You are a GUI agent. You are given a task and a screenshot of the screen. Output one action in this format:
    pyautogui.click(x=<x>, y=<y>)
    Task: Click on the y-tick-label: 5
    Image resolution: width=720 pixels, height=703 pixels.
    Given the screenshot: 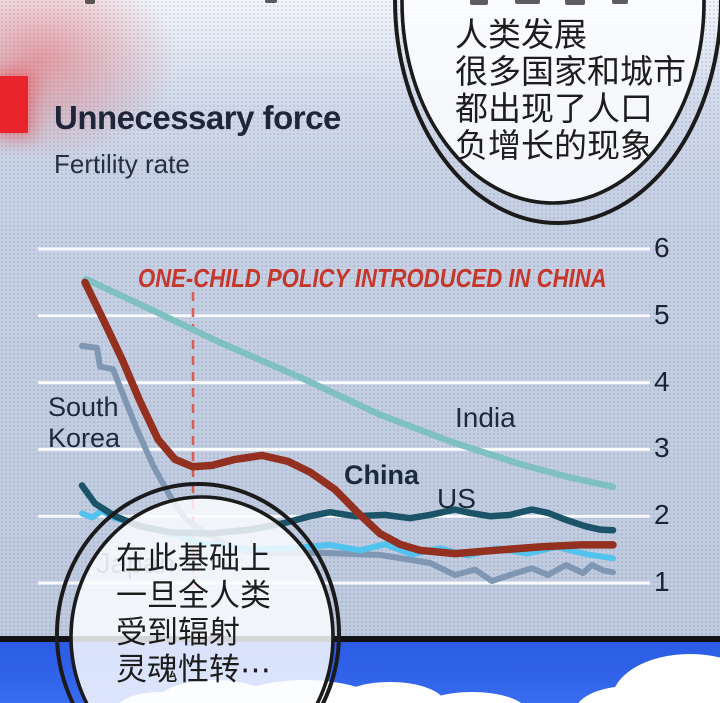 What is the action you would take?
    pyautogui.click(x=662, y=314)
    